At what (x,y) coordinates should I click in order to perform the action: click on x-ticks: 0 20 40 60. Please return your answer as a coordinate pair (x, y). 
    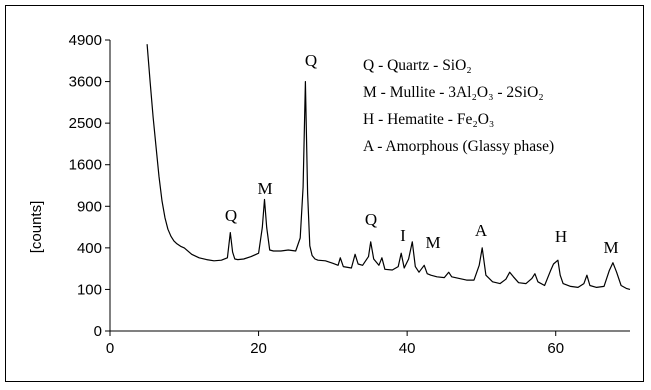
    Looking at the image, I should click on (335, 344).